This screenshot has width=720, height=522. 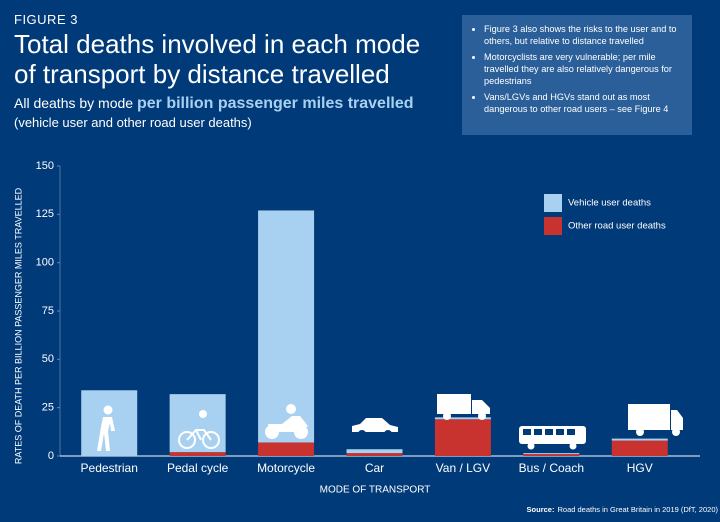 What do you see at coordinates (551, 468) in the screenshot?
I see `x-tick-label: Bus / Coach` at bounding box center [551, 468].